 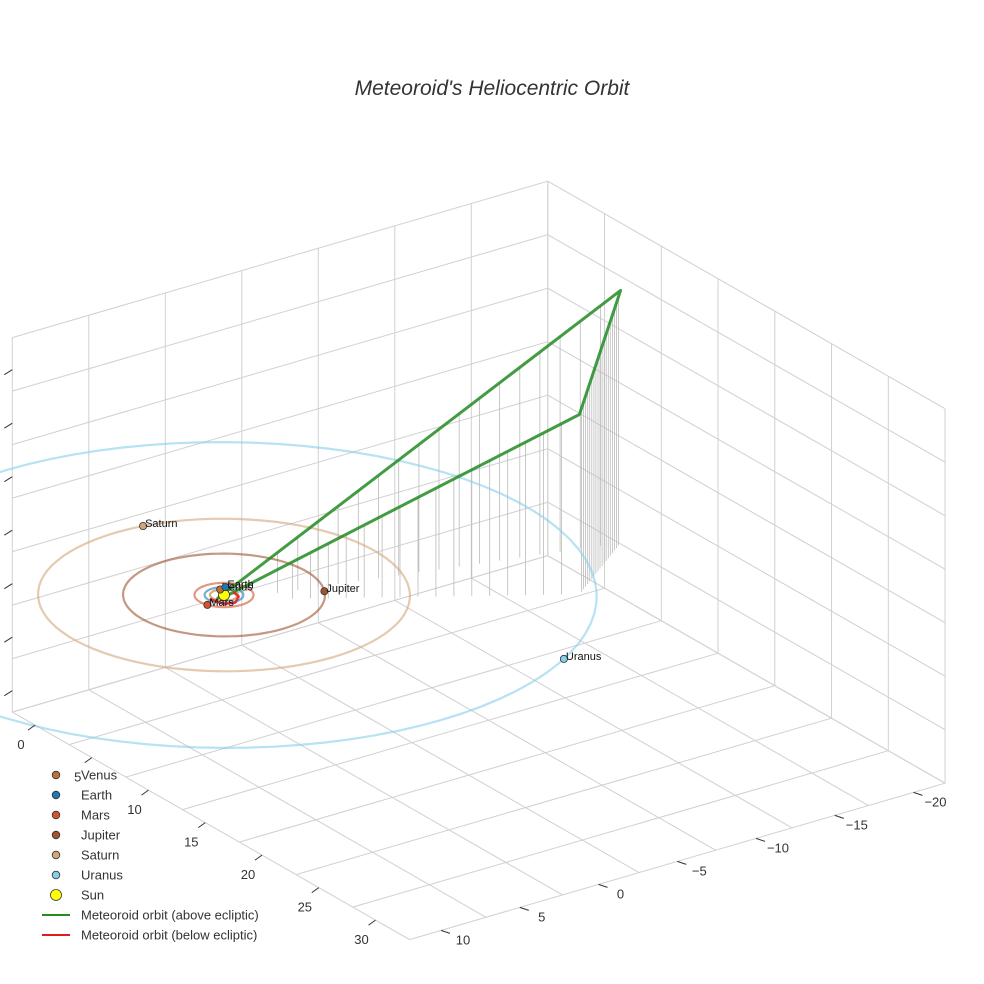 What do you see at coordinates (191, 842) in the screenshot?
I see `x-tick-label: 15` at bounding box center [191, 842].